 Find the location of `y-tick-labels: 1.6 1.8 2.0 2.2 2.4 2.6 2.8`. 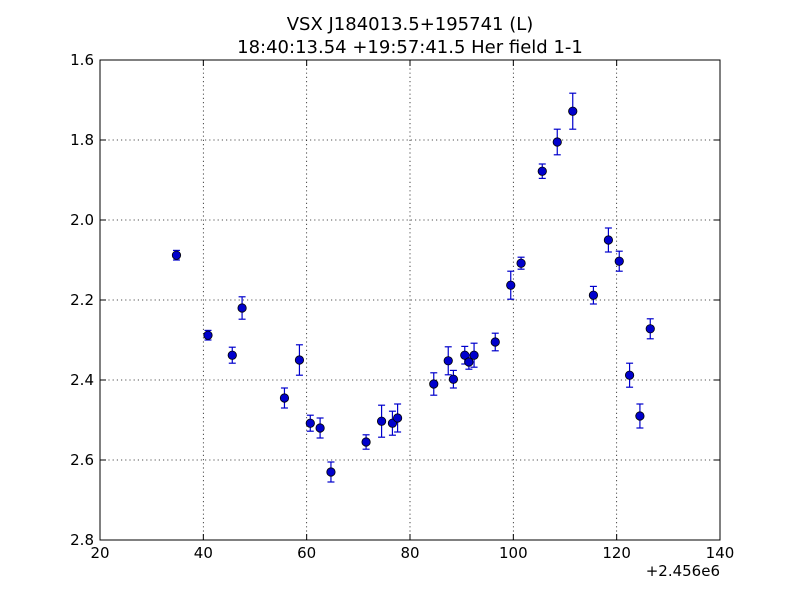

y-tick-labels: 1.6 1.8 2.0 2.2 2.4 2.6 2.8 is located at coordinates (82, 300).